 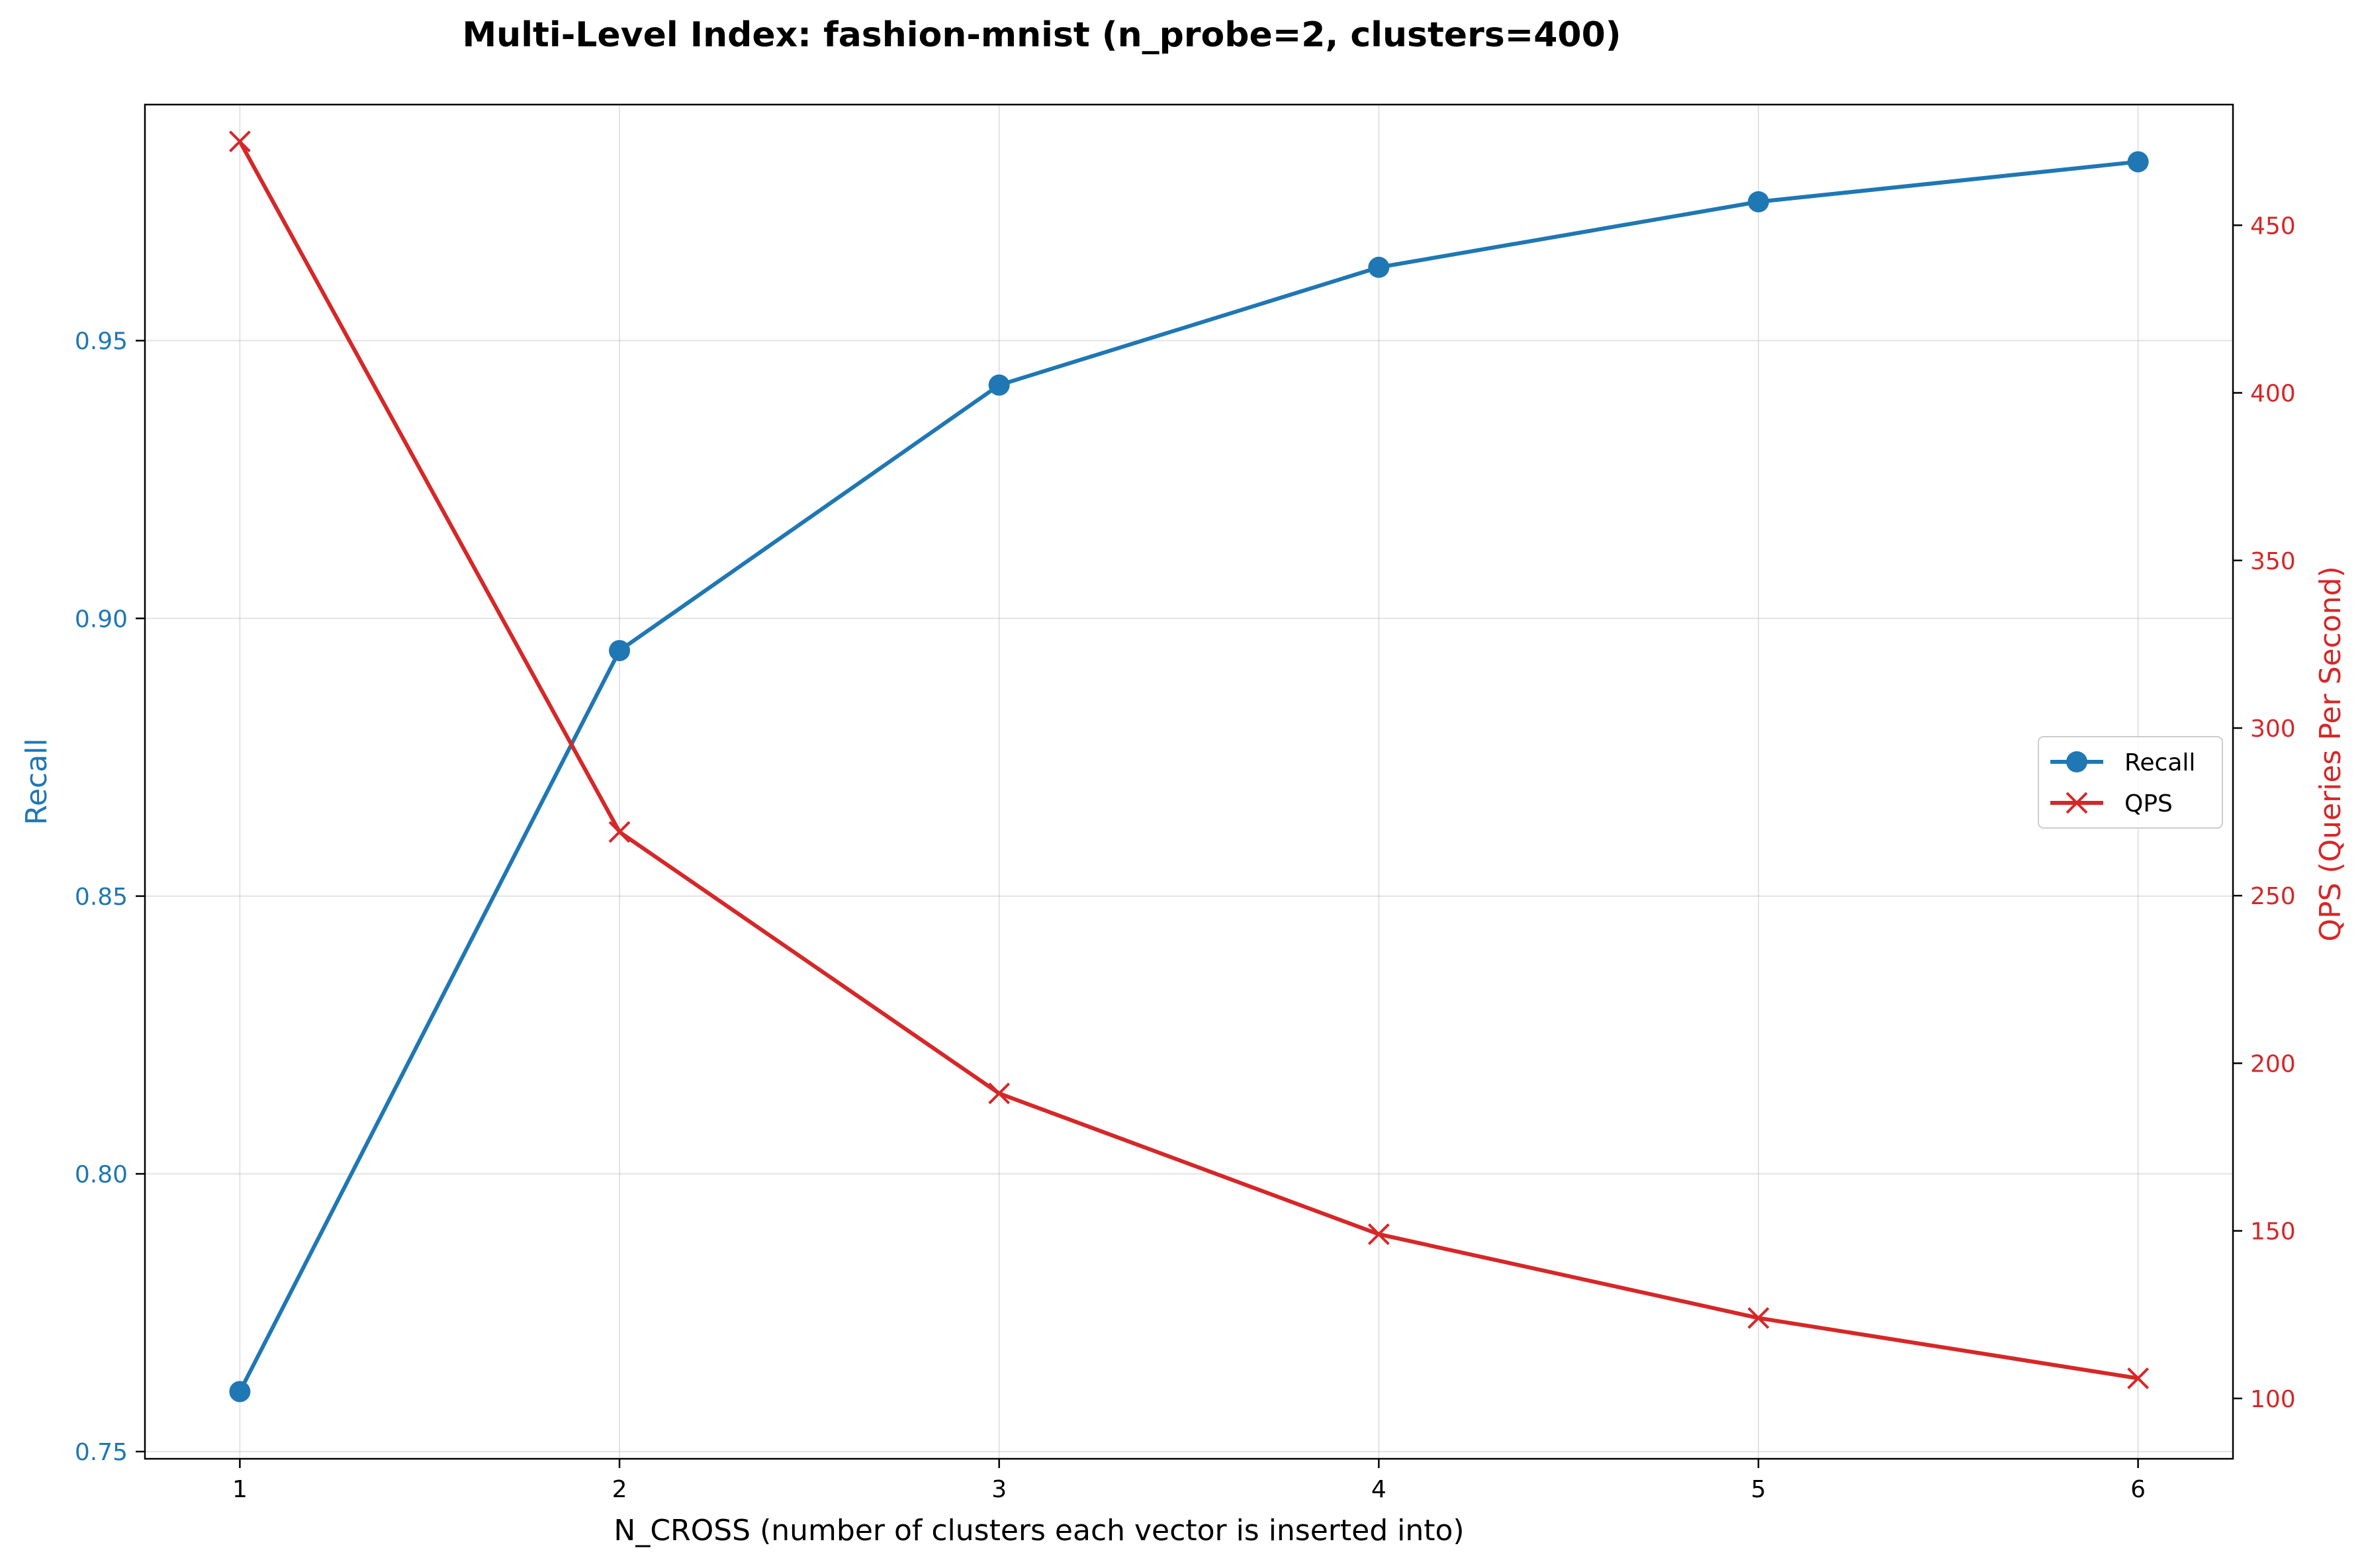 I want to click on x-tick-label: 5, so click(x=1758, y=1489).